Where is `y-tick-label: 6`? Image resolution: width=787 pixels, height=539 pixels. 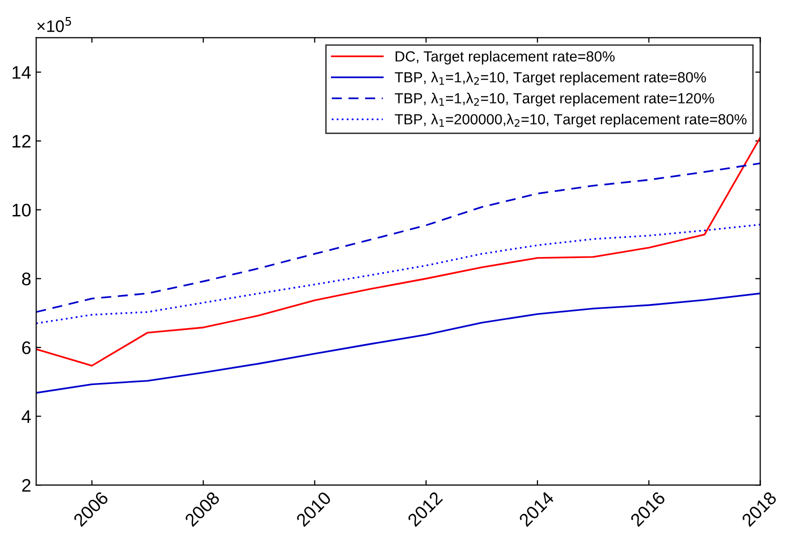 y-tick-label: 6 is located at coordinates (26, 347).